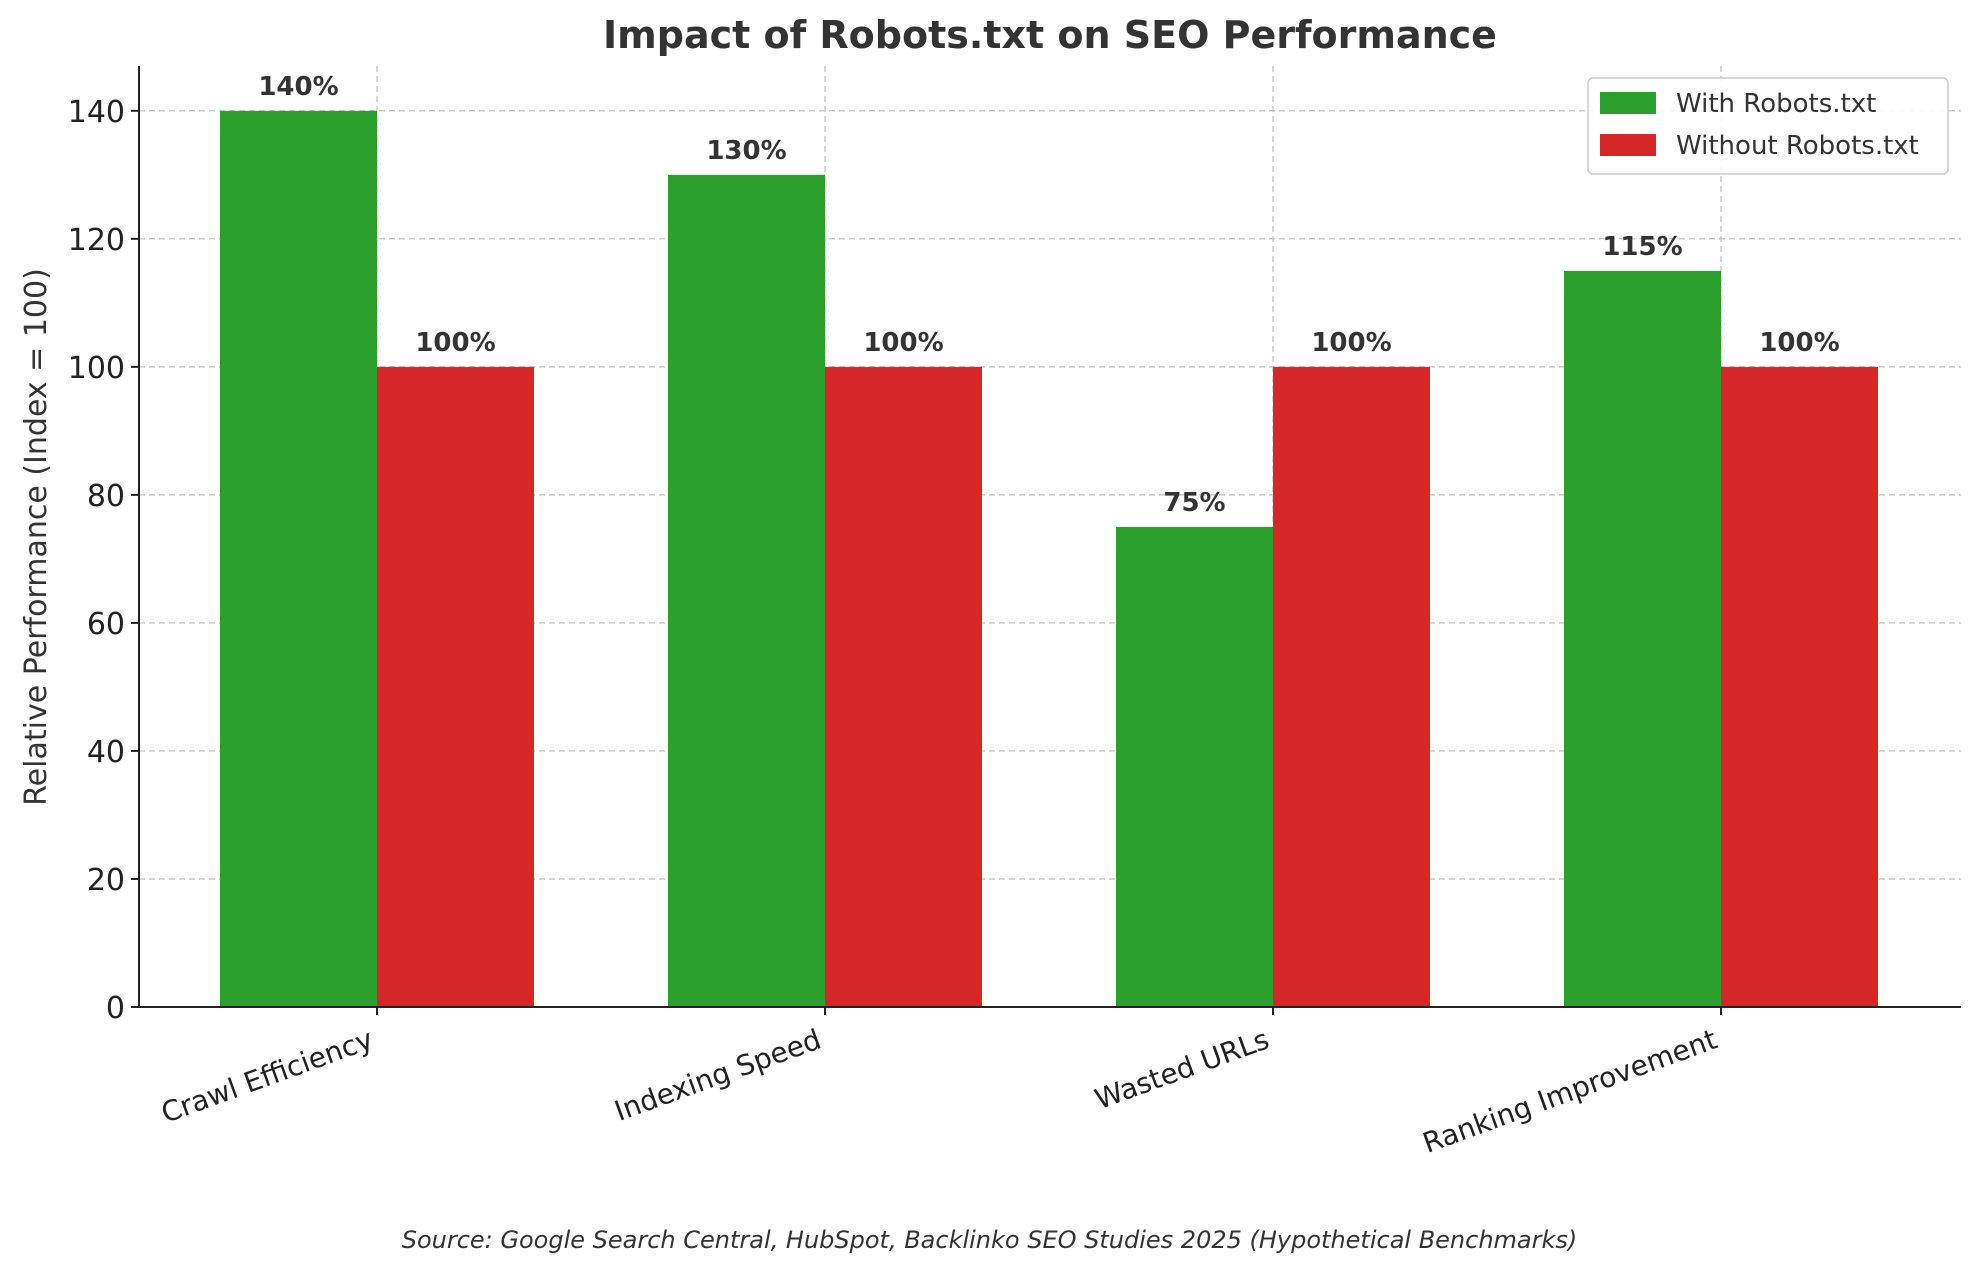 The image size is (1979, 1279). Describe the element at coordinates (1776, 104) in the screenshot. I see `legend-label: With Robots.txt` at that location.